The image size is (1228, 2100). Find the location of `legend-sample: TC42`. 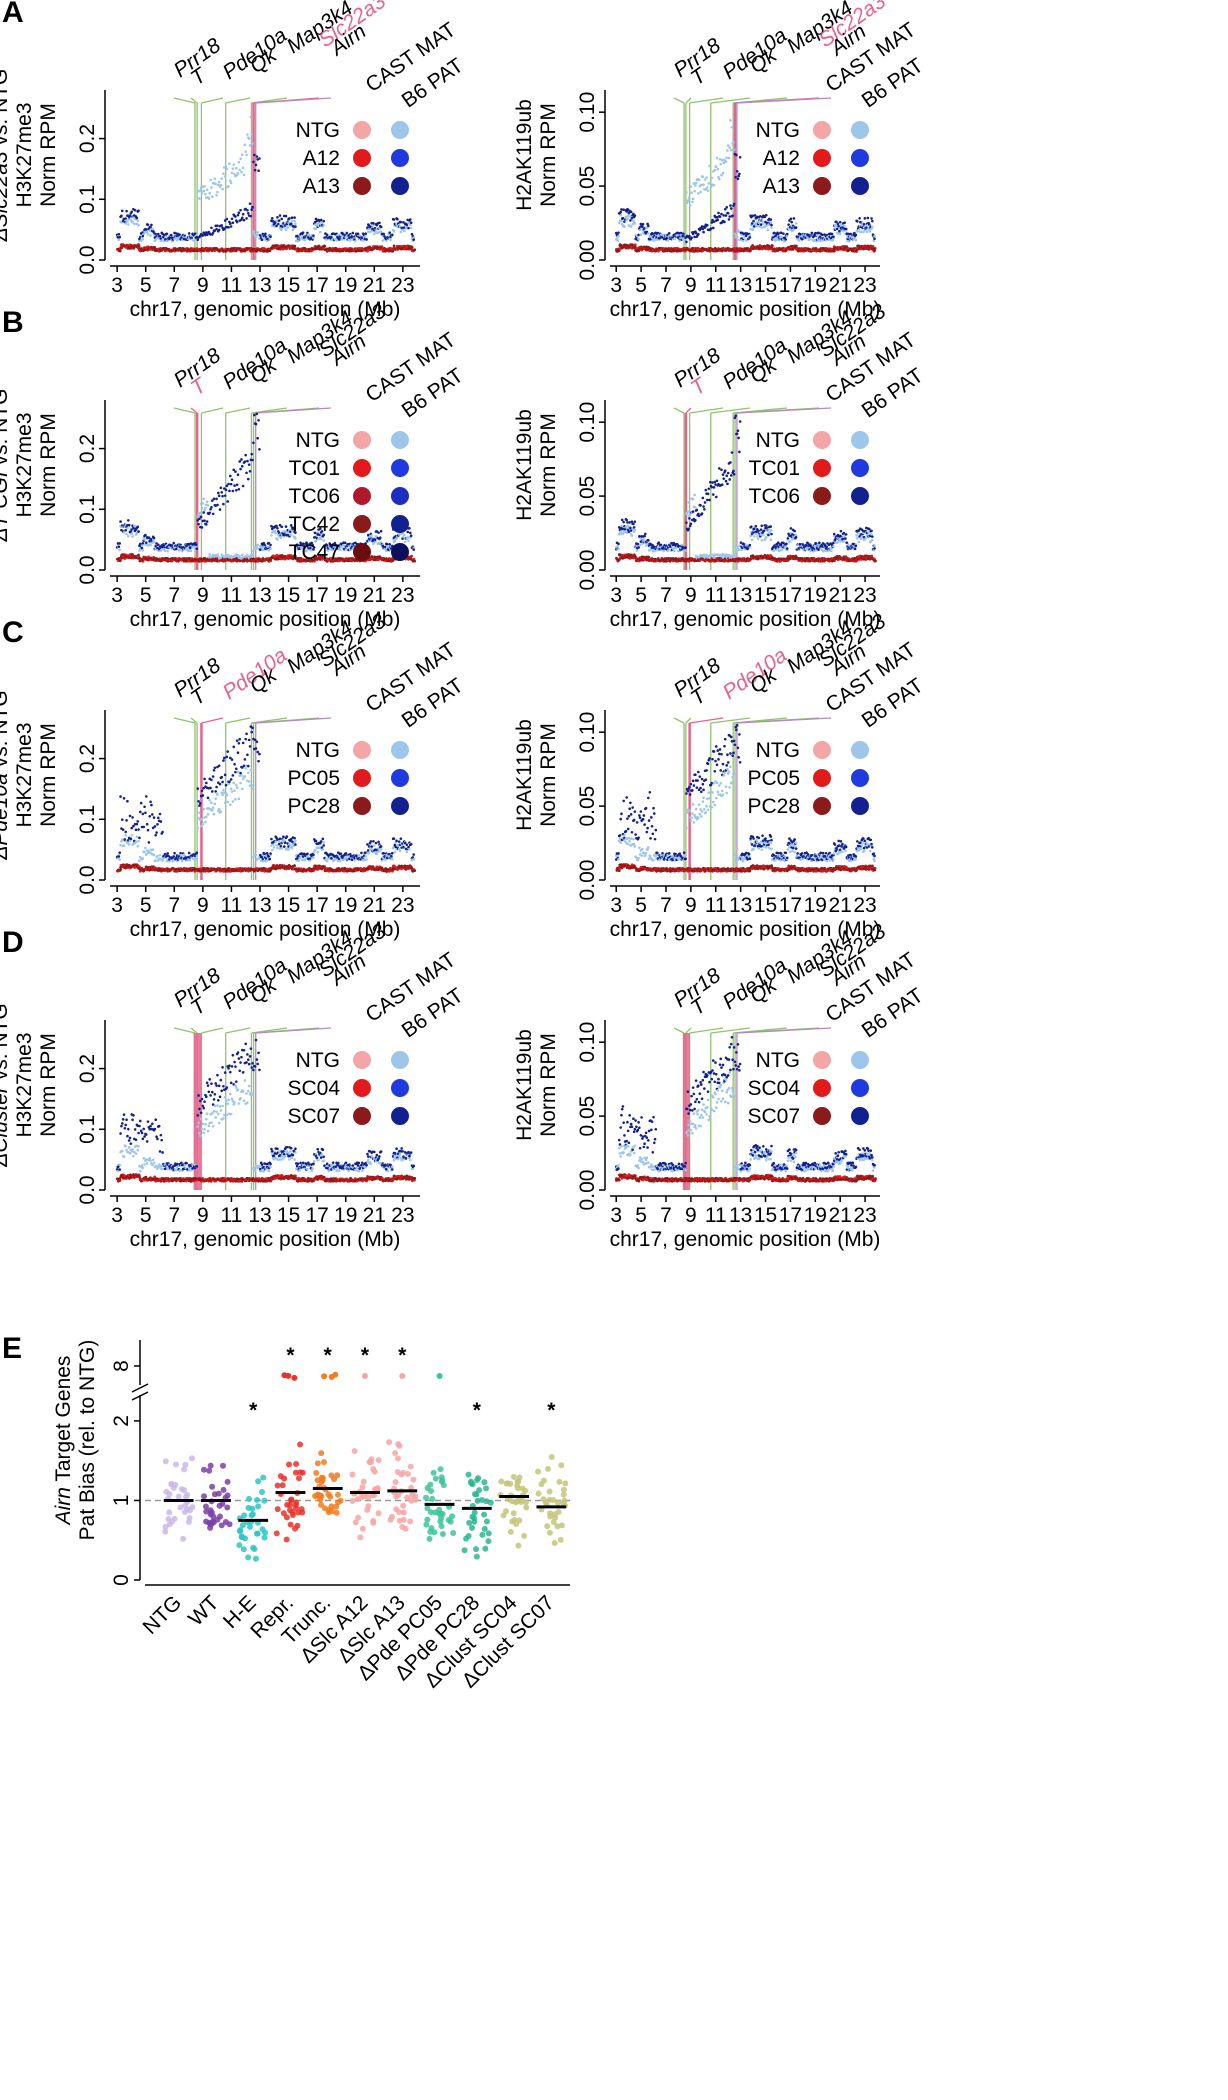

legend-sample: TC42 is located at coordinates (314, 524).